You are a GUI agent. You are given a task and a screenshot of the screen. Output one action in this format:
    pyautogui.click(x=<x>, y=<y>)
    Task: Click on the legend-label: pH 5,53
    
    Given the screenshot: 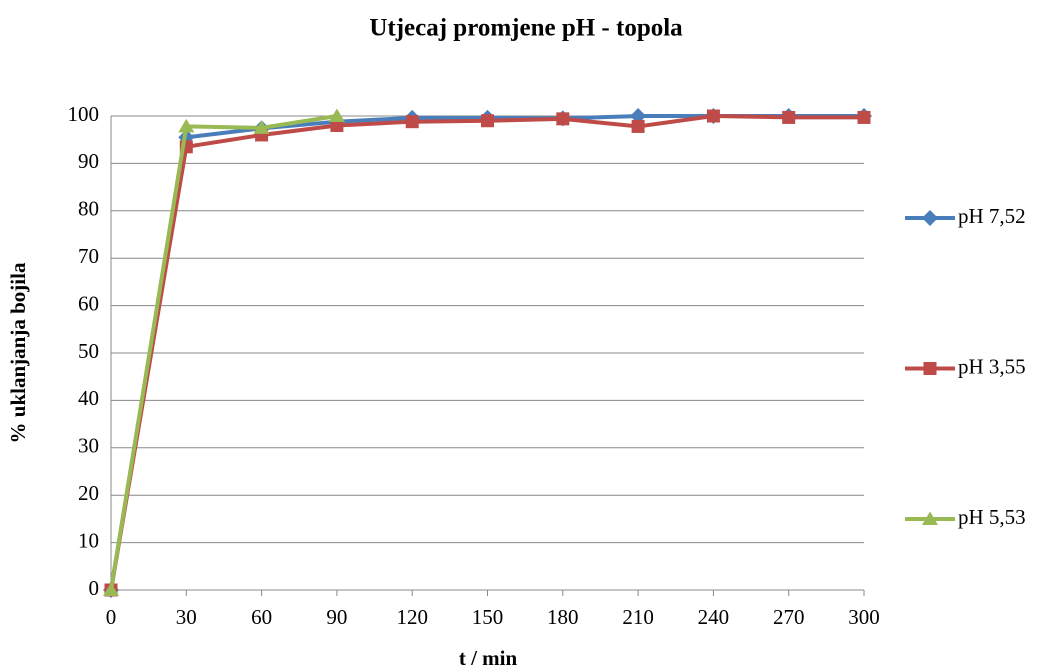 What is the action you would take?
    pyautogui.click(x=992, y=517)
    